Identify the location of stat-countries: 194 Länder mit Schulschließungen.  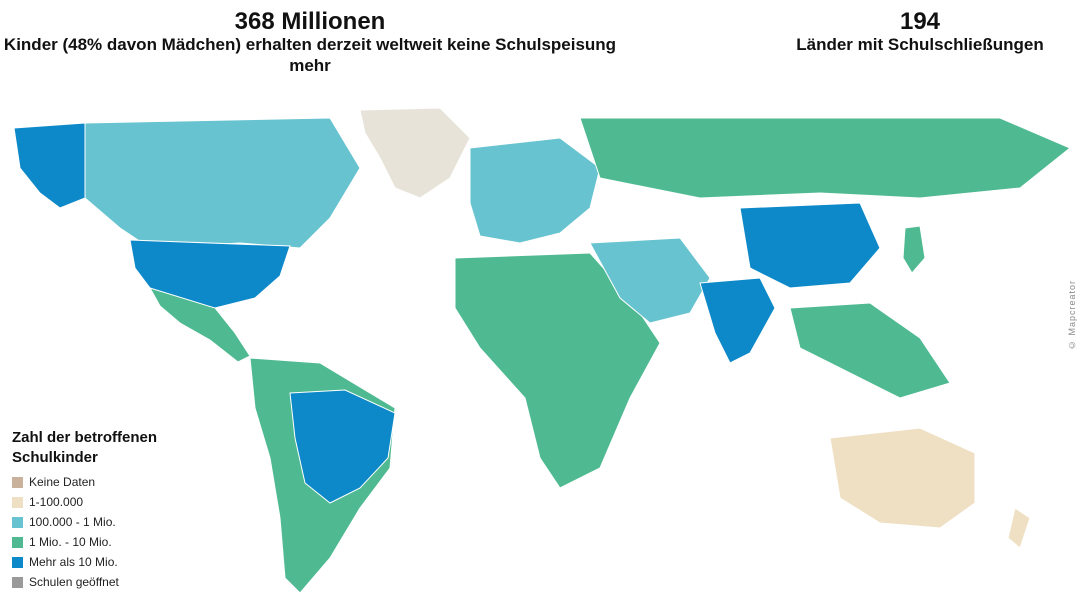
(920, 32).